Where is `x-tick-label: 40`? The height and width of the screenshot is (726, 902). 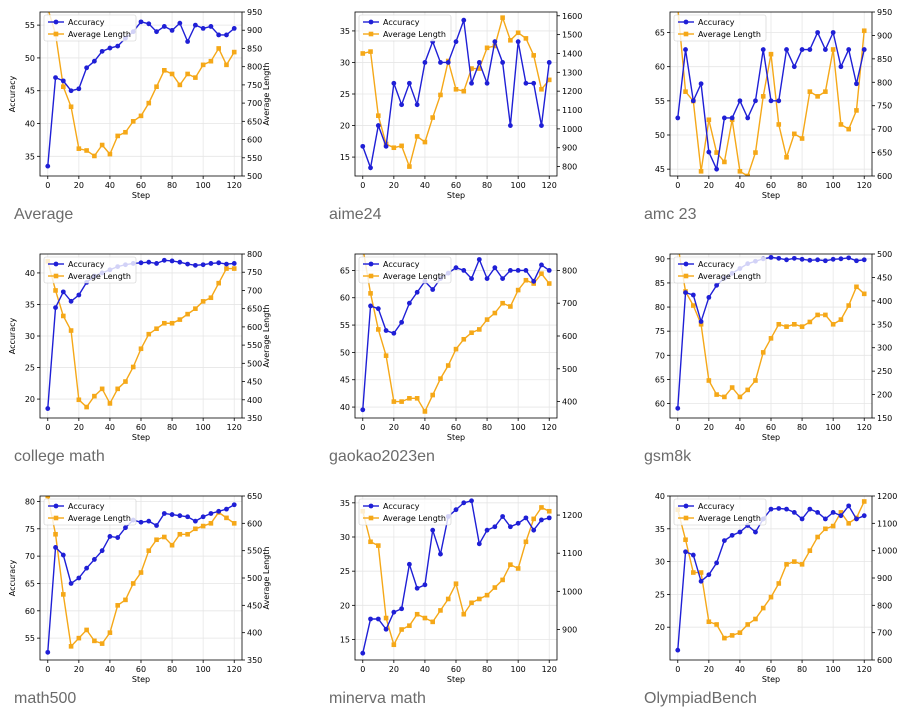
x-tick-label: 40 is located at coordinates (740, 185).